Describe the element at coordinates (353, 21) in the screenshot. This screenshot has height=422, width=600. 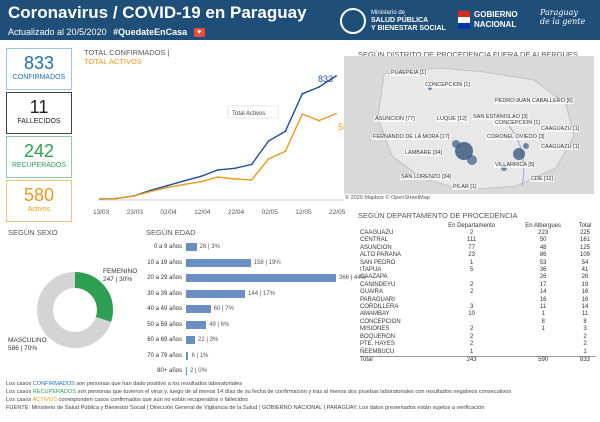
I see `seal-icon` at that location.